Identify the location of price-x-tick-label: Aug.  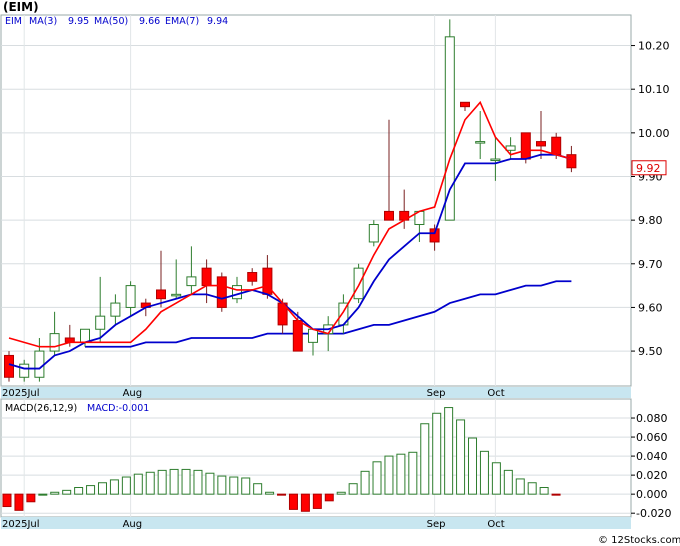
(133, 393).